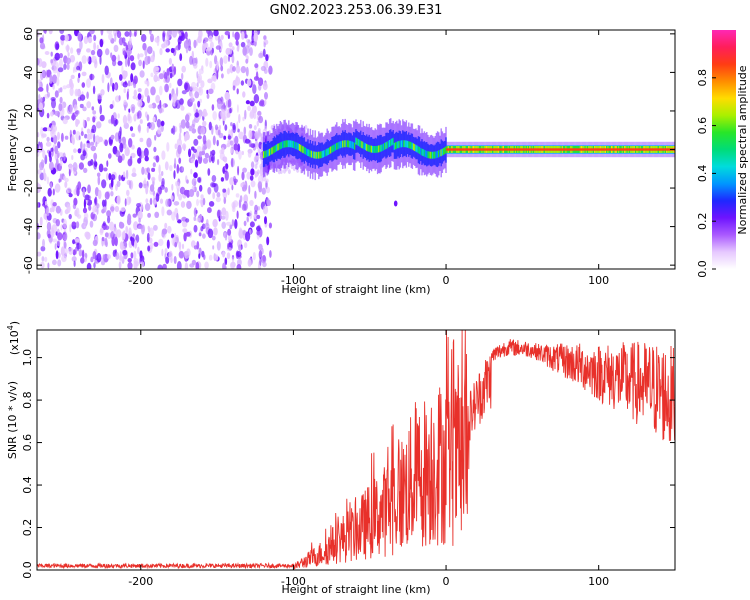 This screenshot has height=600, width=750. Describe the element at coordinates (702, 78) in the screenshot. I see `colorbar-tick-label: 0.8` at that location.